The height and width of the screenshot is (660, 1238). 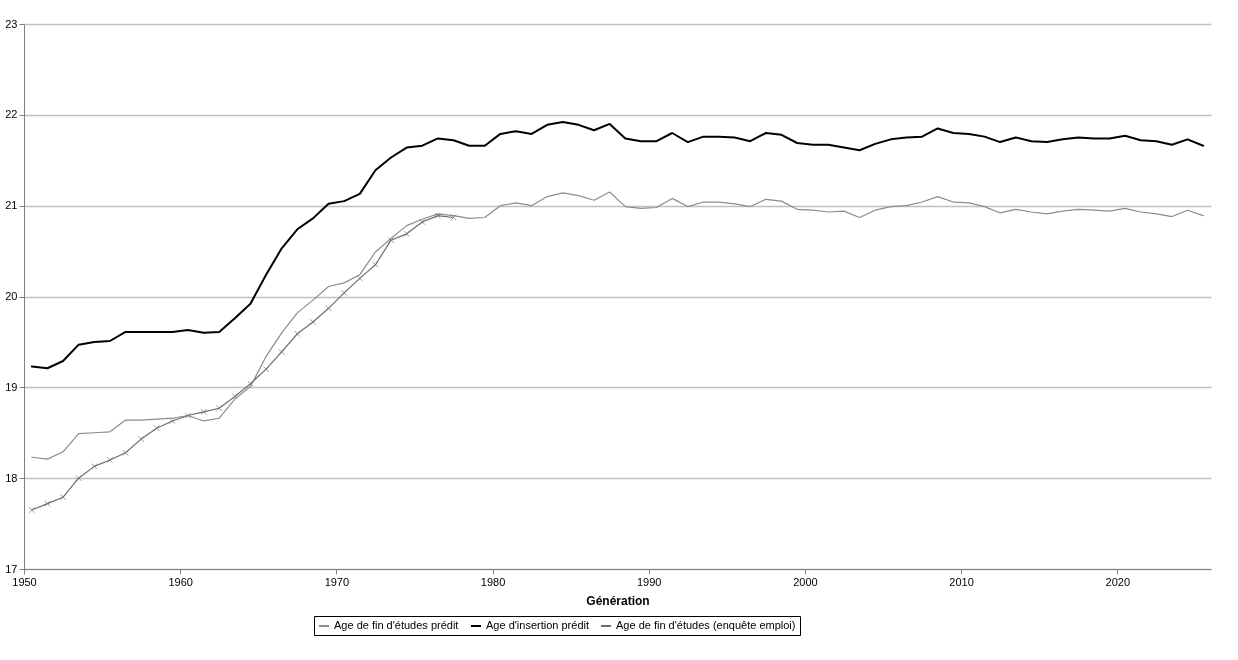 I want to click on x-tick-label: 1970, so click(x=337, y=581).